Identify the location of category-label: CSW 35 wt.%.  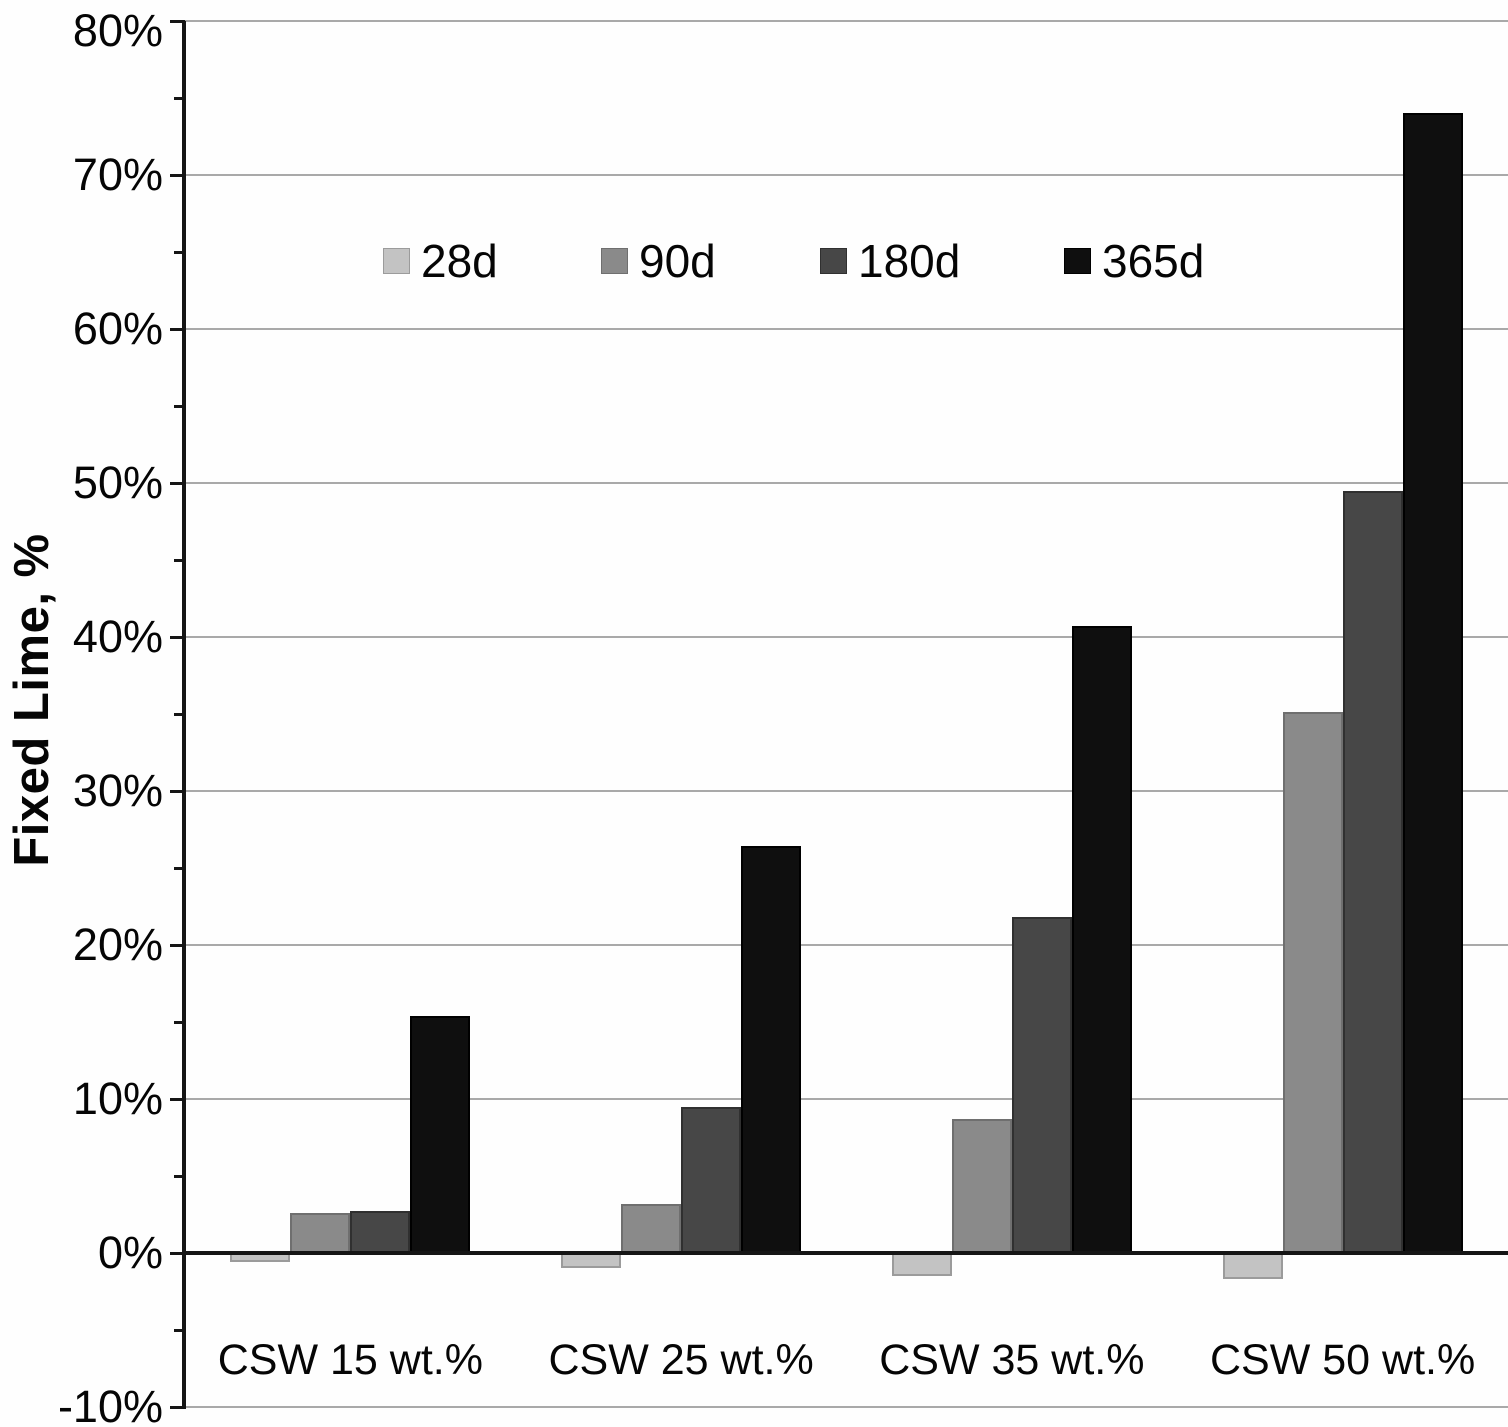
(1012, 1360).